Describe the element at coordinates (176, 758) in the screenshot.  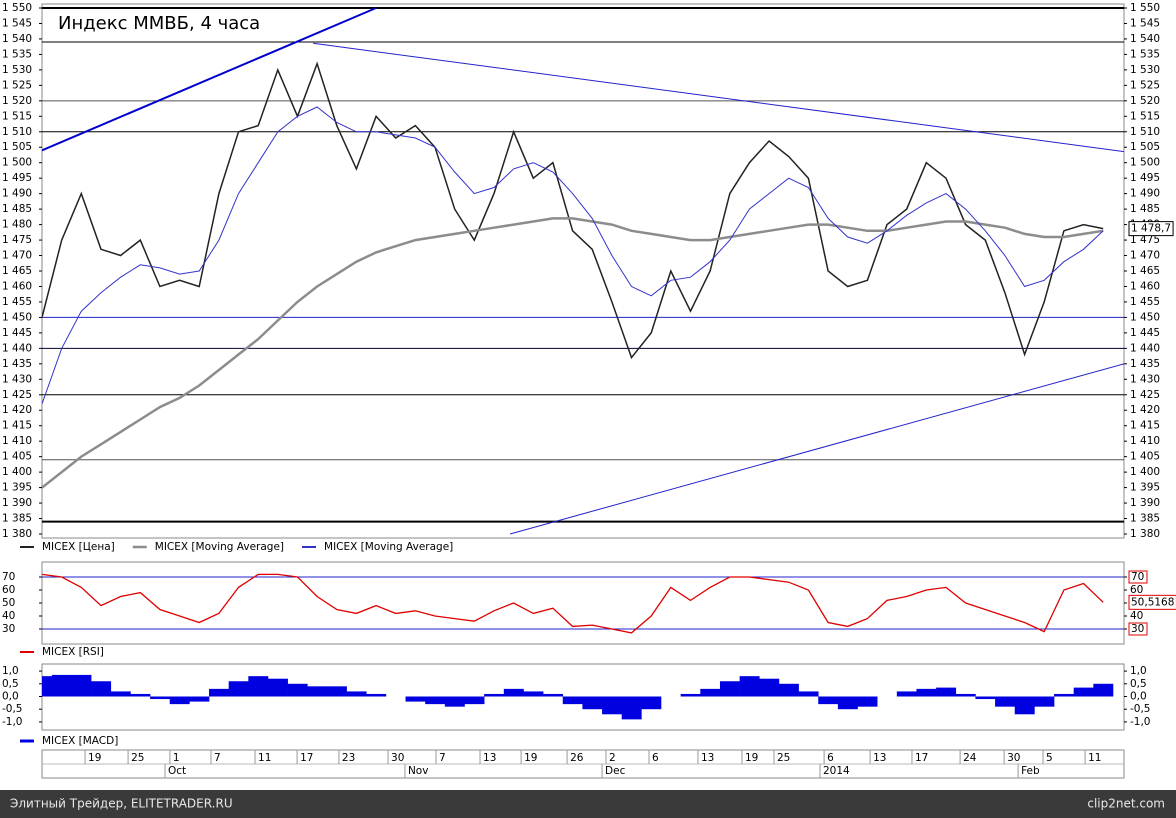
I see `x-tick-label: 1` at that location.